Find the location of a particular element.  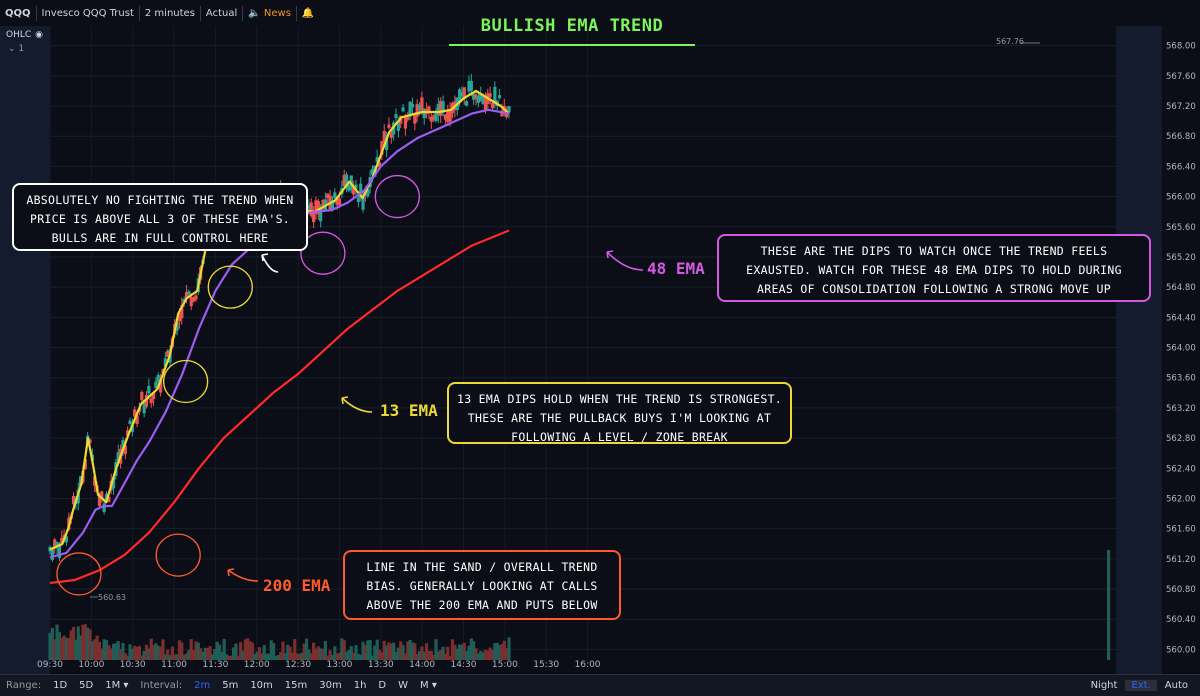

interval-2m: 2m is located at coordinates (202, 685).